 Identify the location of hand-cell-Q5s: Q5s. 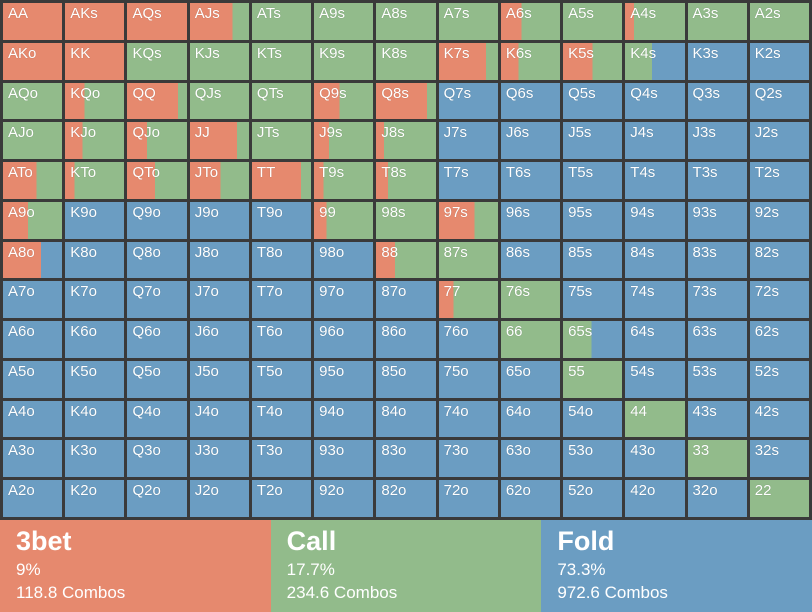
(593, 101).